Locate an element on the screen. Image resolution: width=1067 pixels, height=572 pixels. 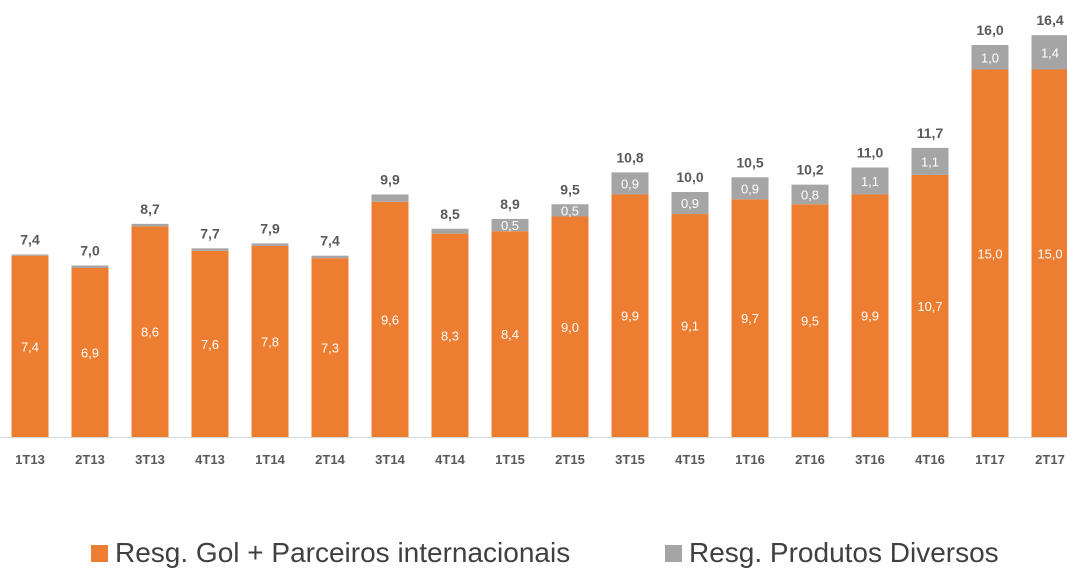
bar-resg-produtos-3t15 is located at coordinates (630, 183).